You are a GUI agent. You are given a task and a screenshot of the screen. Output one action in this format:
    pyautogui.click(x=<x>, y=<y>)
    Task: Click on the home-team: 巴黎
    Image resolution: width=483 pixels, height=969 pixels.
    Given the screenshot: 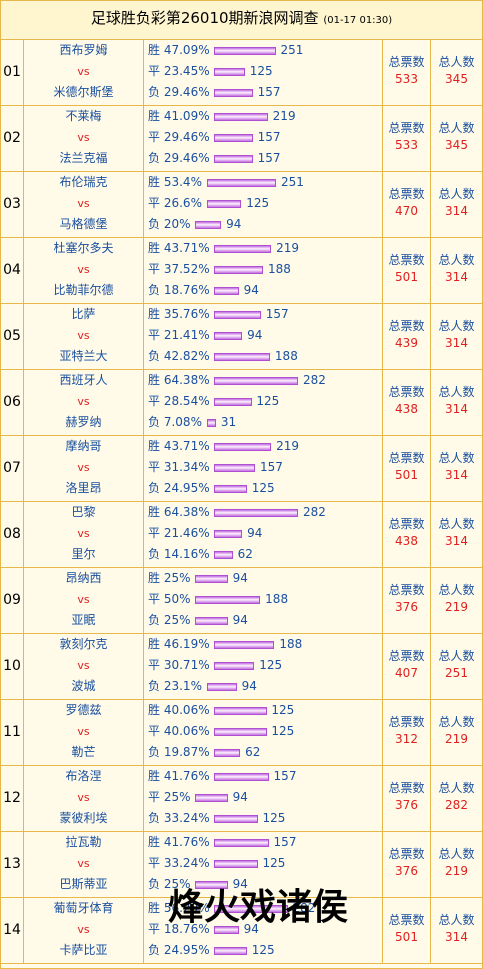 What is the action you would take?
    pyautogui.click(x=83, y=512)
    